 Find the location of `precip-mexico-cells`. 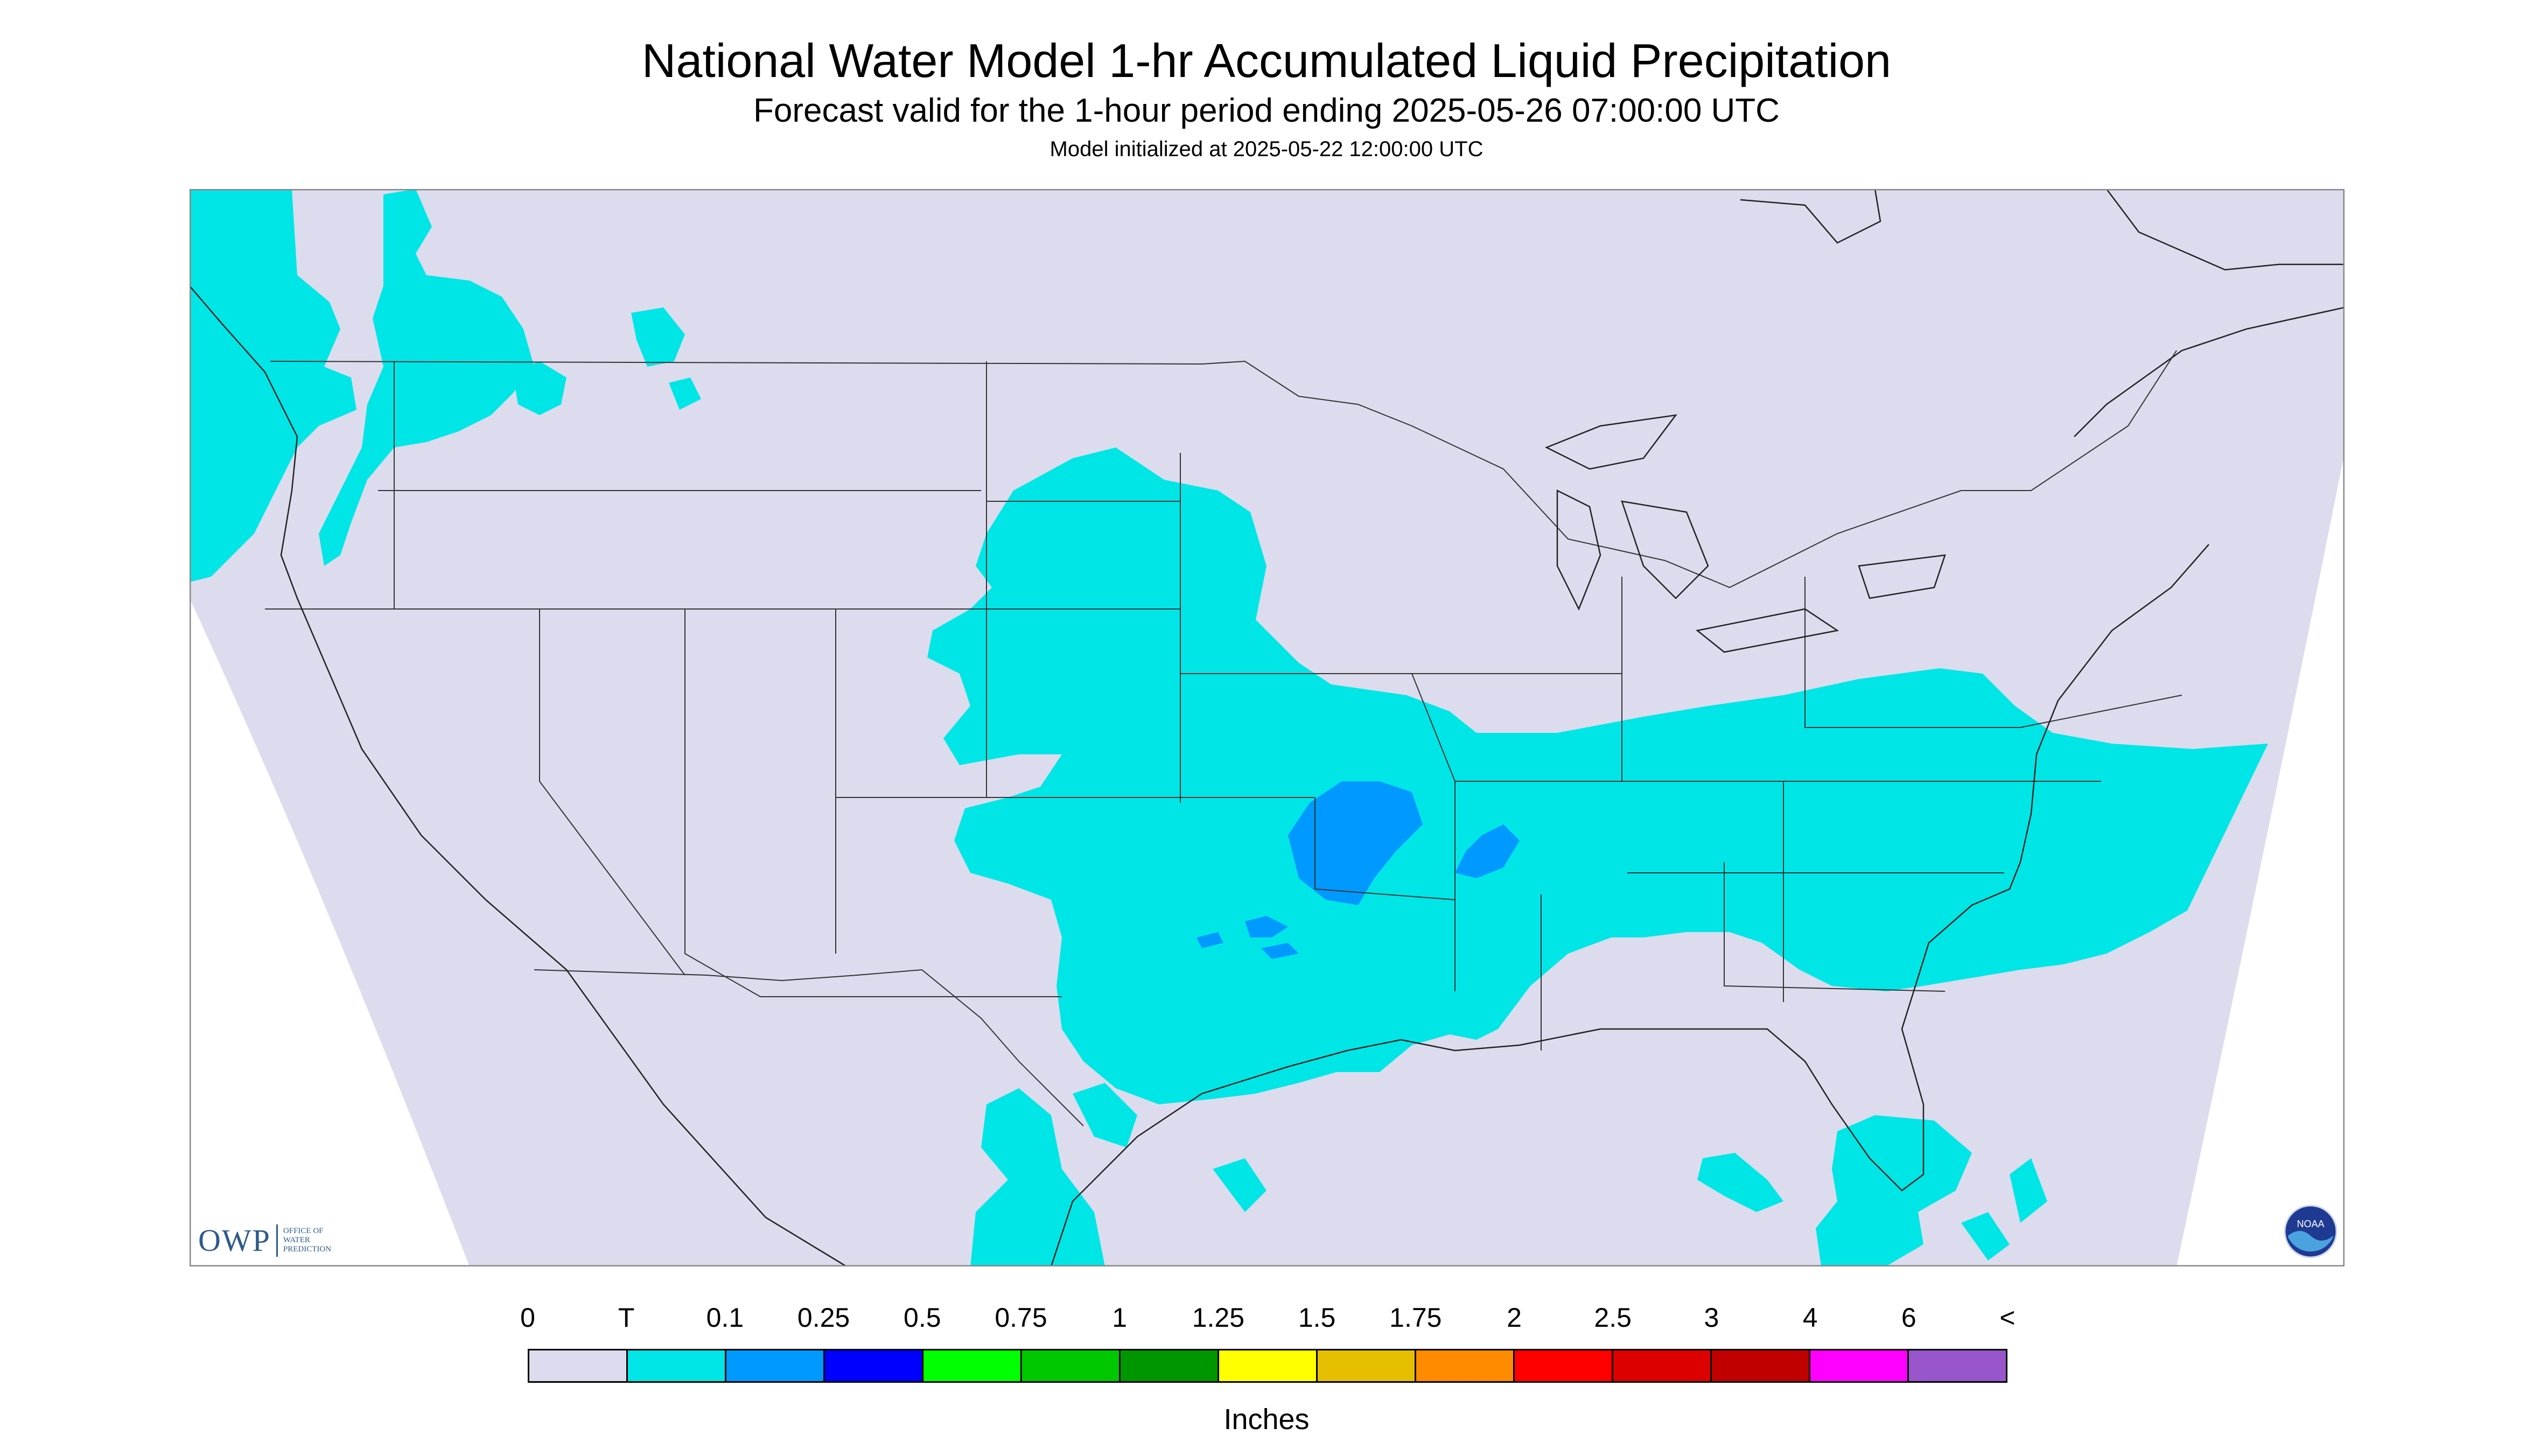

precip-mexico-cells is located at coordinates (1118, 1174).